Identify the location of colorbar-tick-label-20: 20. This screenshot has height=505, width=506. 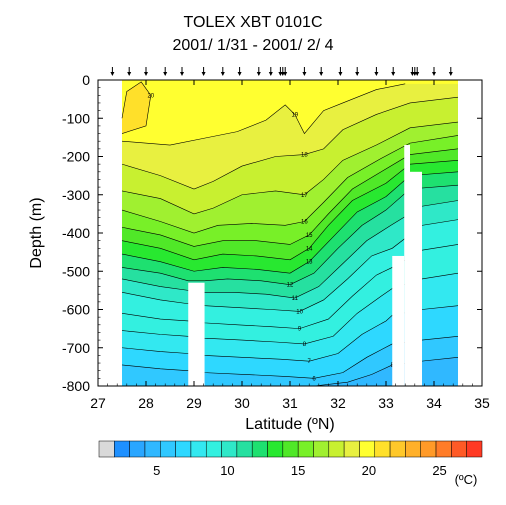
(369, 470).